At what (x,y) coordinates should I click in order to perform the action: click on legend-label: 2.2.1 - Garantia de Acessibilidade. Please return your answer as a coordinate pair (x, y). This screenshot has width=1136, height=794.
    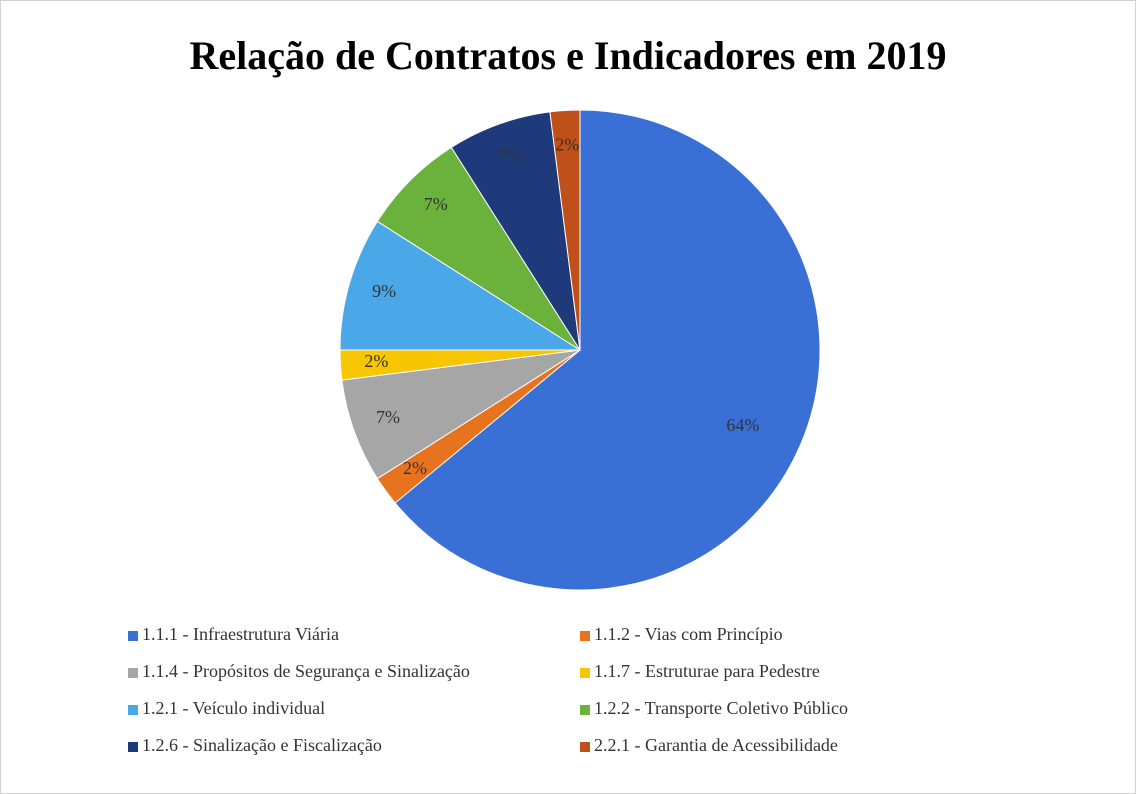
    Looking at the image, I should click on (716, 745).